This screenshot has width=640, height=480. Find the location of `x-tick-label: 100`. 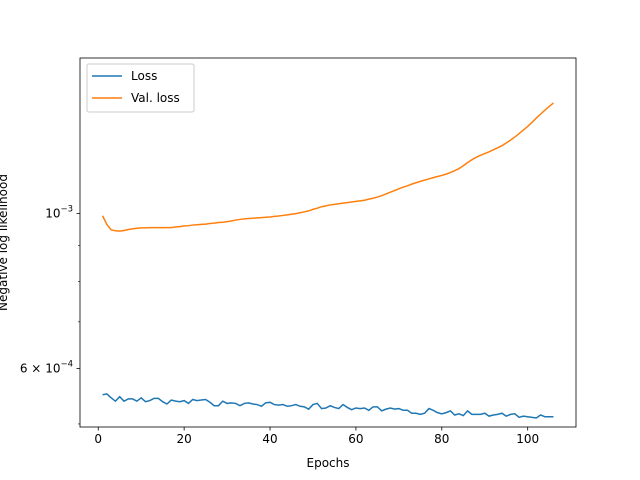

x-tick-label: 100 is located at coordinates (527, 439).